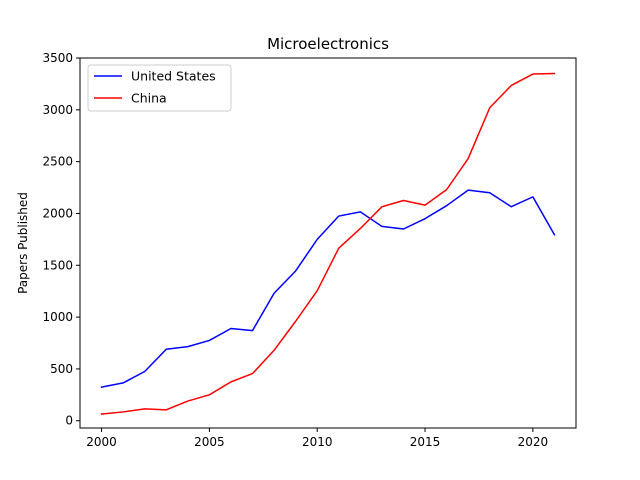  What do you see at coordinates (317, 442) in the screenshot?
I see `x-tick-label: 2010` at bounding box center [317, 442].